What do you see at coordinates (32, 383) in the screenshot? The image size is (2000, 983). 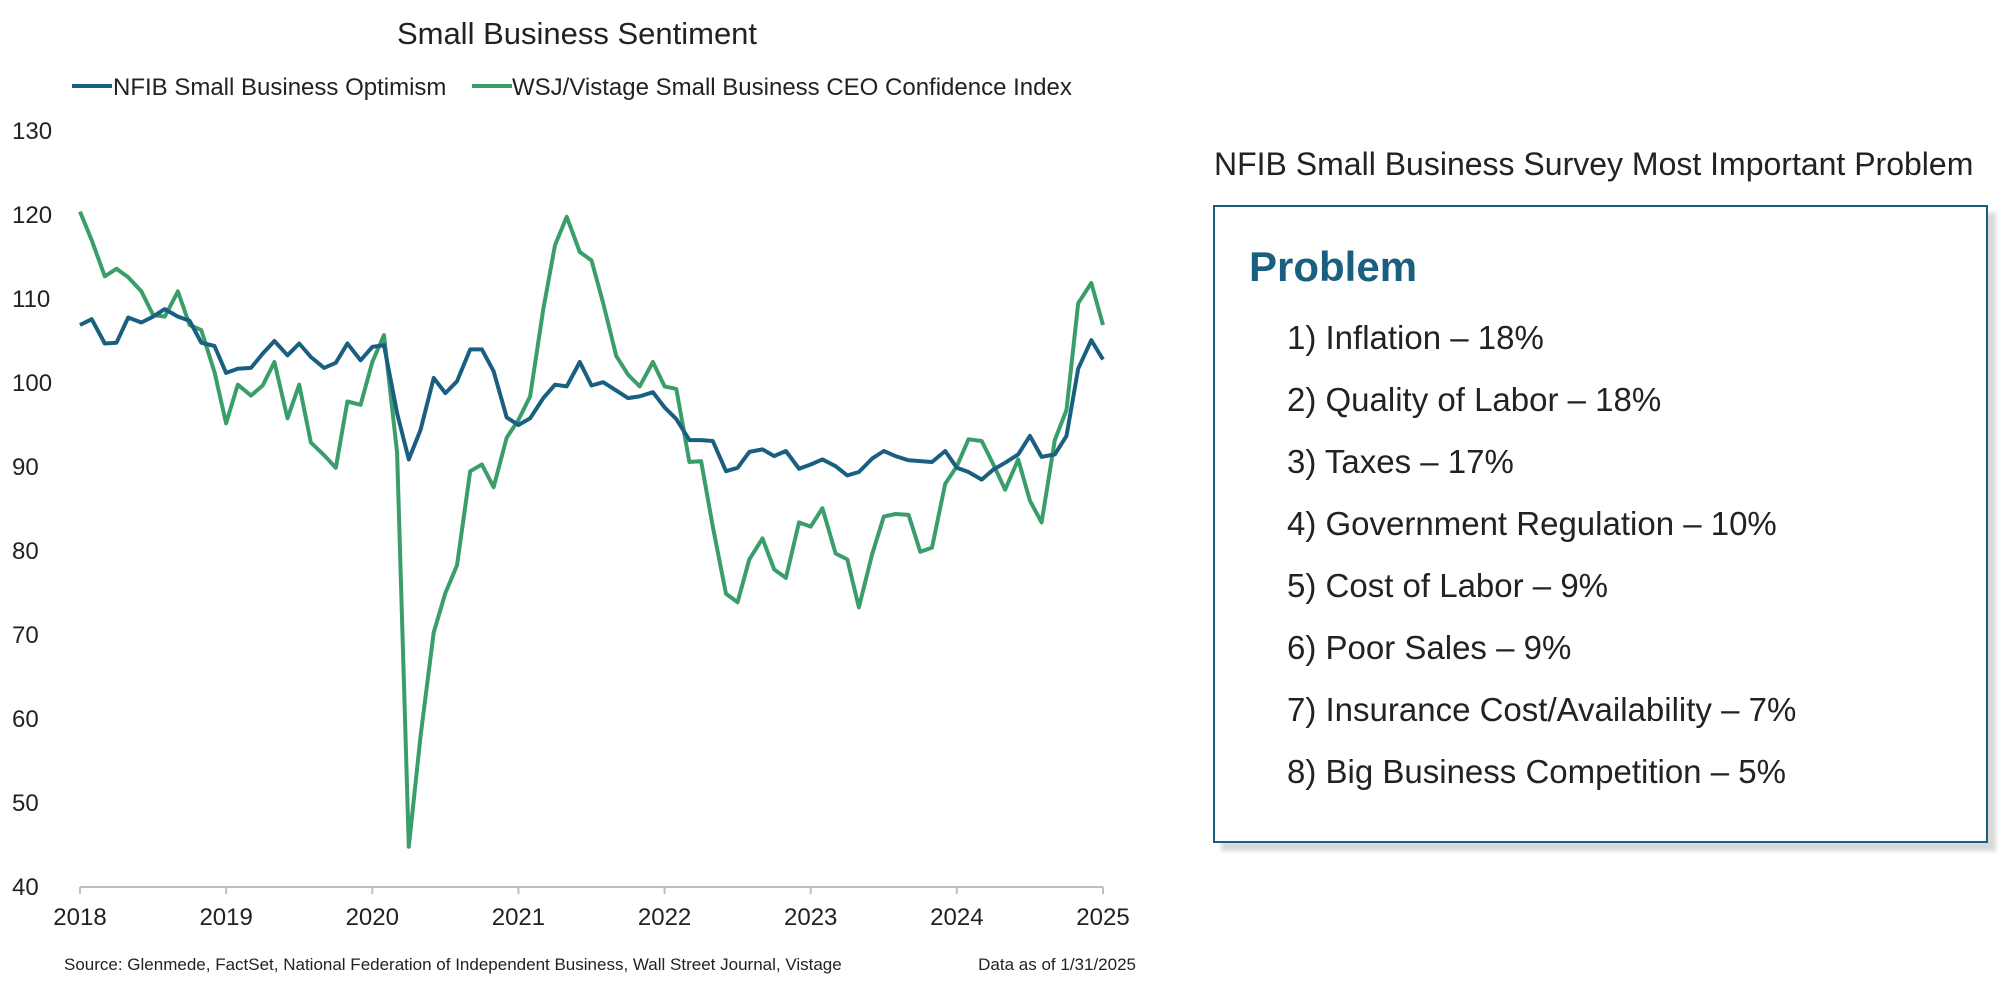 I see `y-tick-label: 100` at bounding box center [32, 383].